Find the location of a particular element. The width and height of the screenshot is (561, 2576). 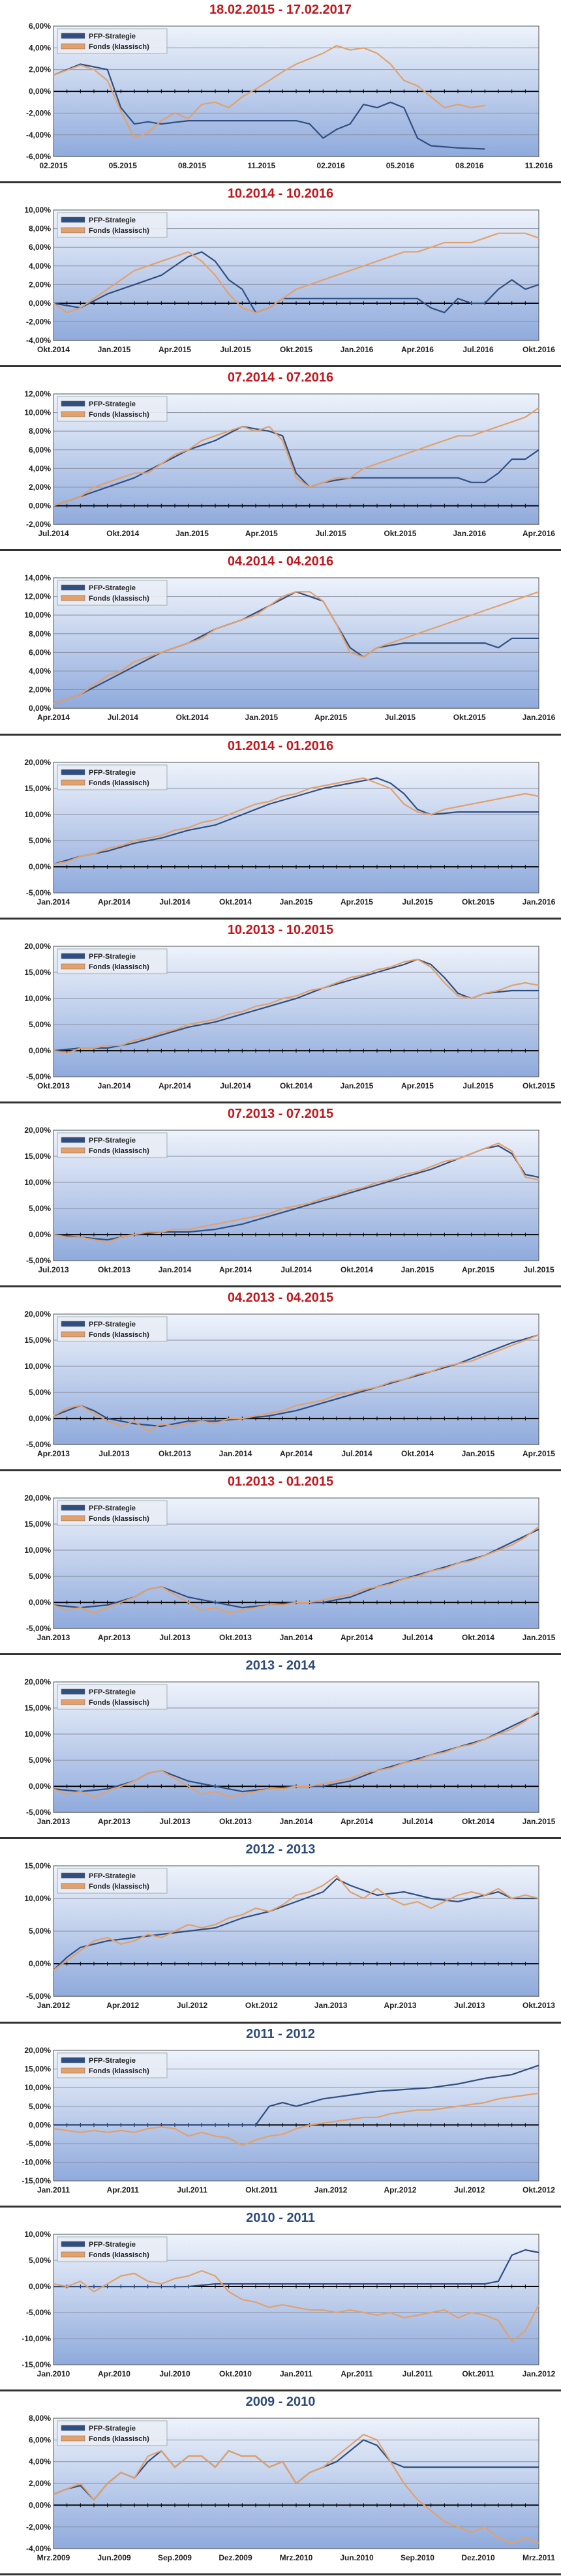

legend-label: Fonds (klassisch) is located at coordinates (119, 599).